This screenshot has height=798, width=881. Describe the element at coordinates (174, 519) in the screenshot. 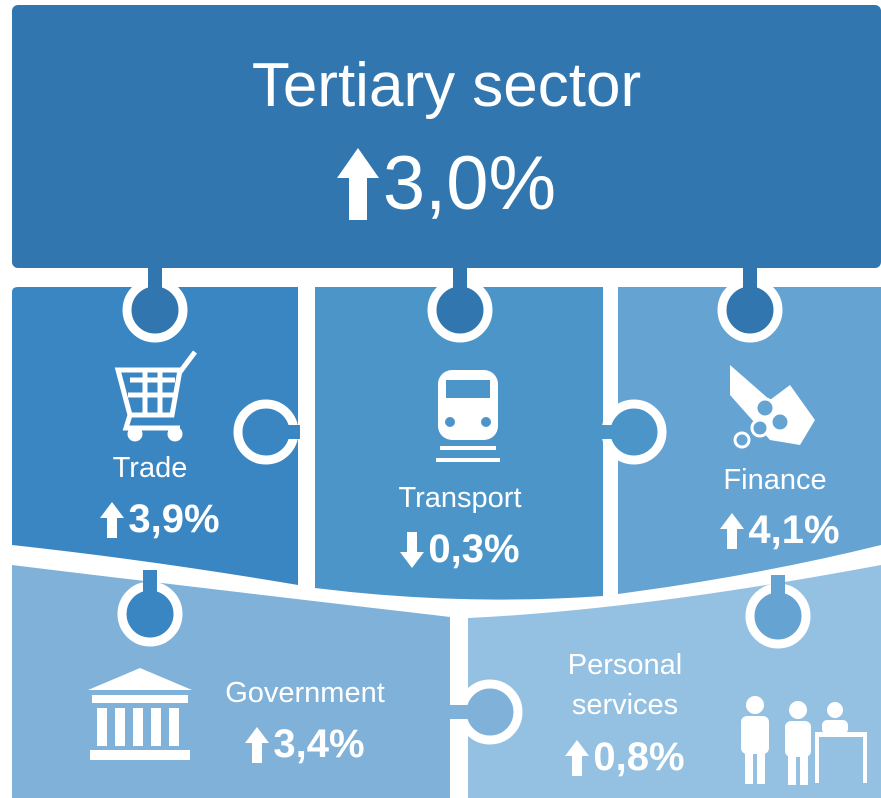

I see `value-text: 3,9%` at that location.